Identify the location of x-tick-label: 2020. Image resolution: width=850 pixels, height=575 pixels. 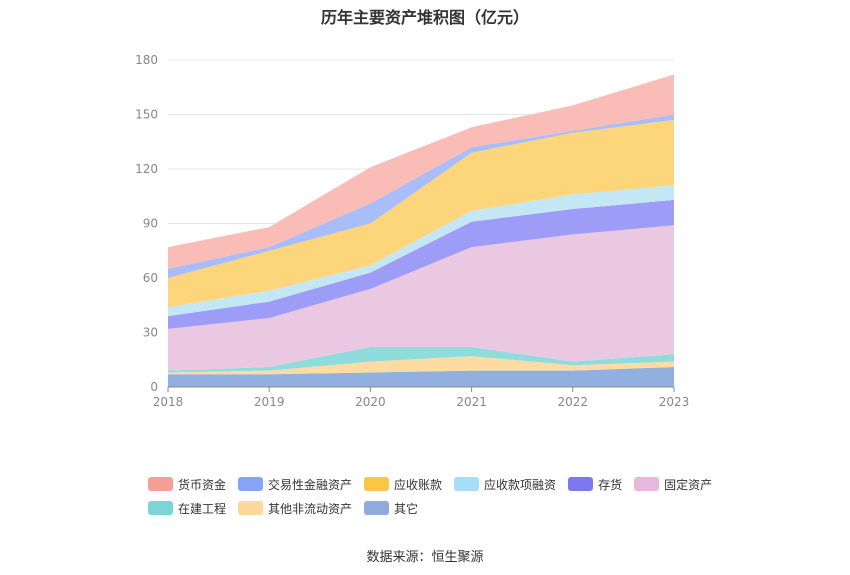
(370, 402).